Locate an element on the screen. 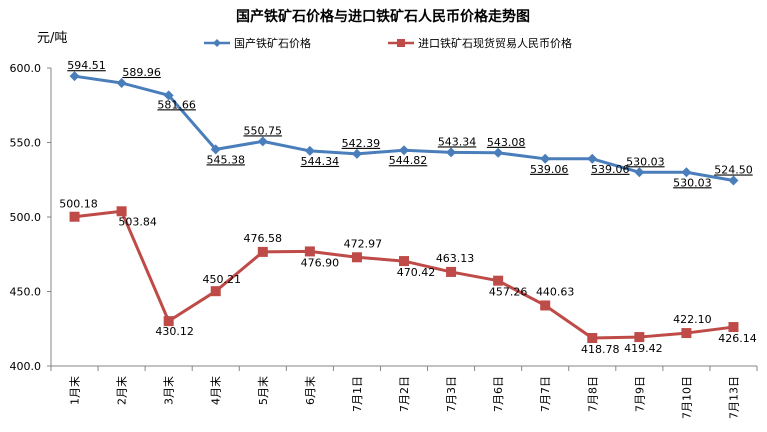 The width and height of the screenshot is (767, 432). y-tick-label: 450.0 is located at coordinates (26, 292).